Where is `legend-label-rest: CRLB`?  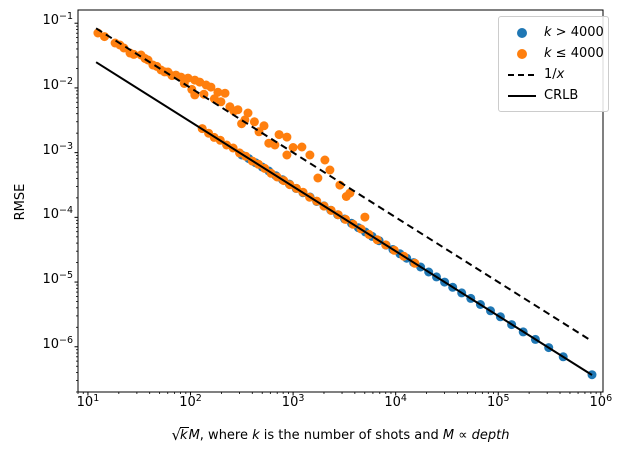 legend-label-rest: CRLB is located at coordinates (561, 95).